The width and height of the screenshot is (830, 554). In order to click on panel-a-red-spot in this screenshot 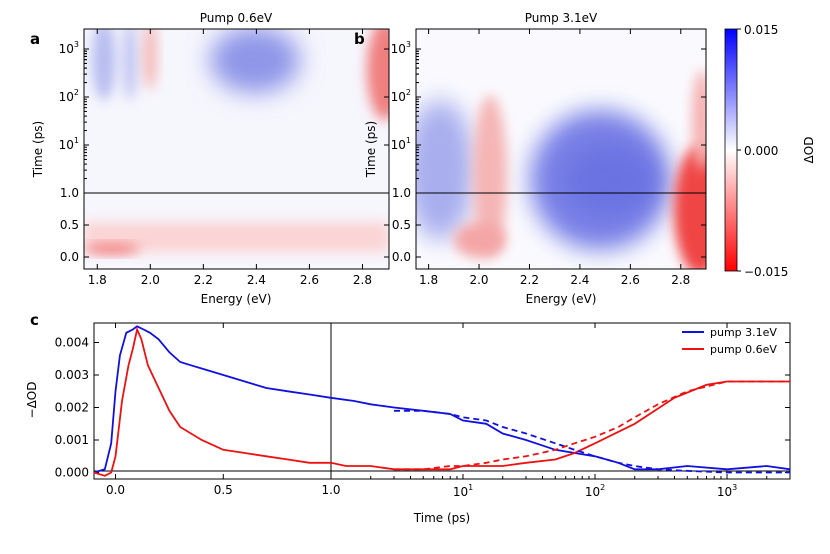, I will do `click(112, 249)`.